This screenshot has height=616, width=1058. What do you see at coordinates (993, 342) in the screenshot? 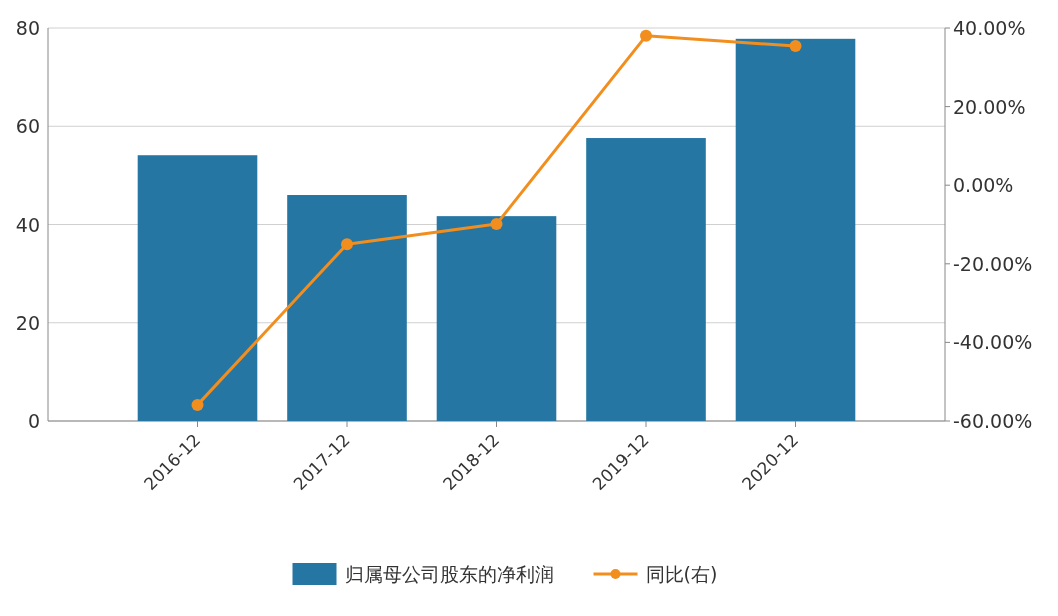
I see `y2-tick-label: -40.00%` at bounding box center [993, 342].